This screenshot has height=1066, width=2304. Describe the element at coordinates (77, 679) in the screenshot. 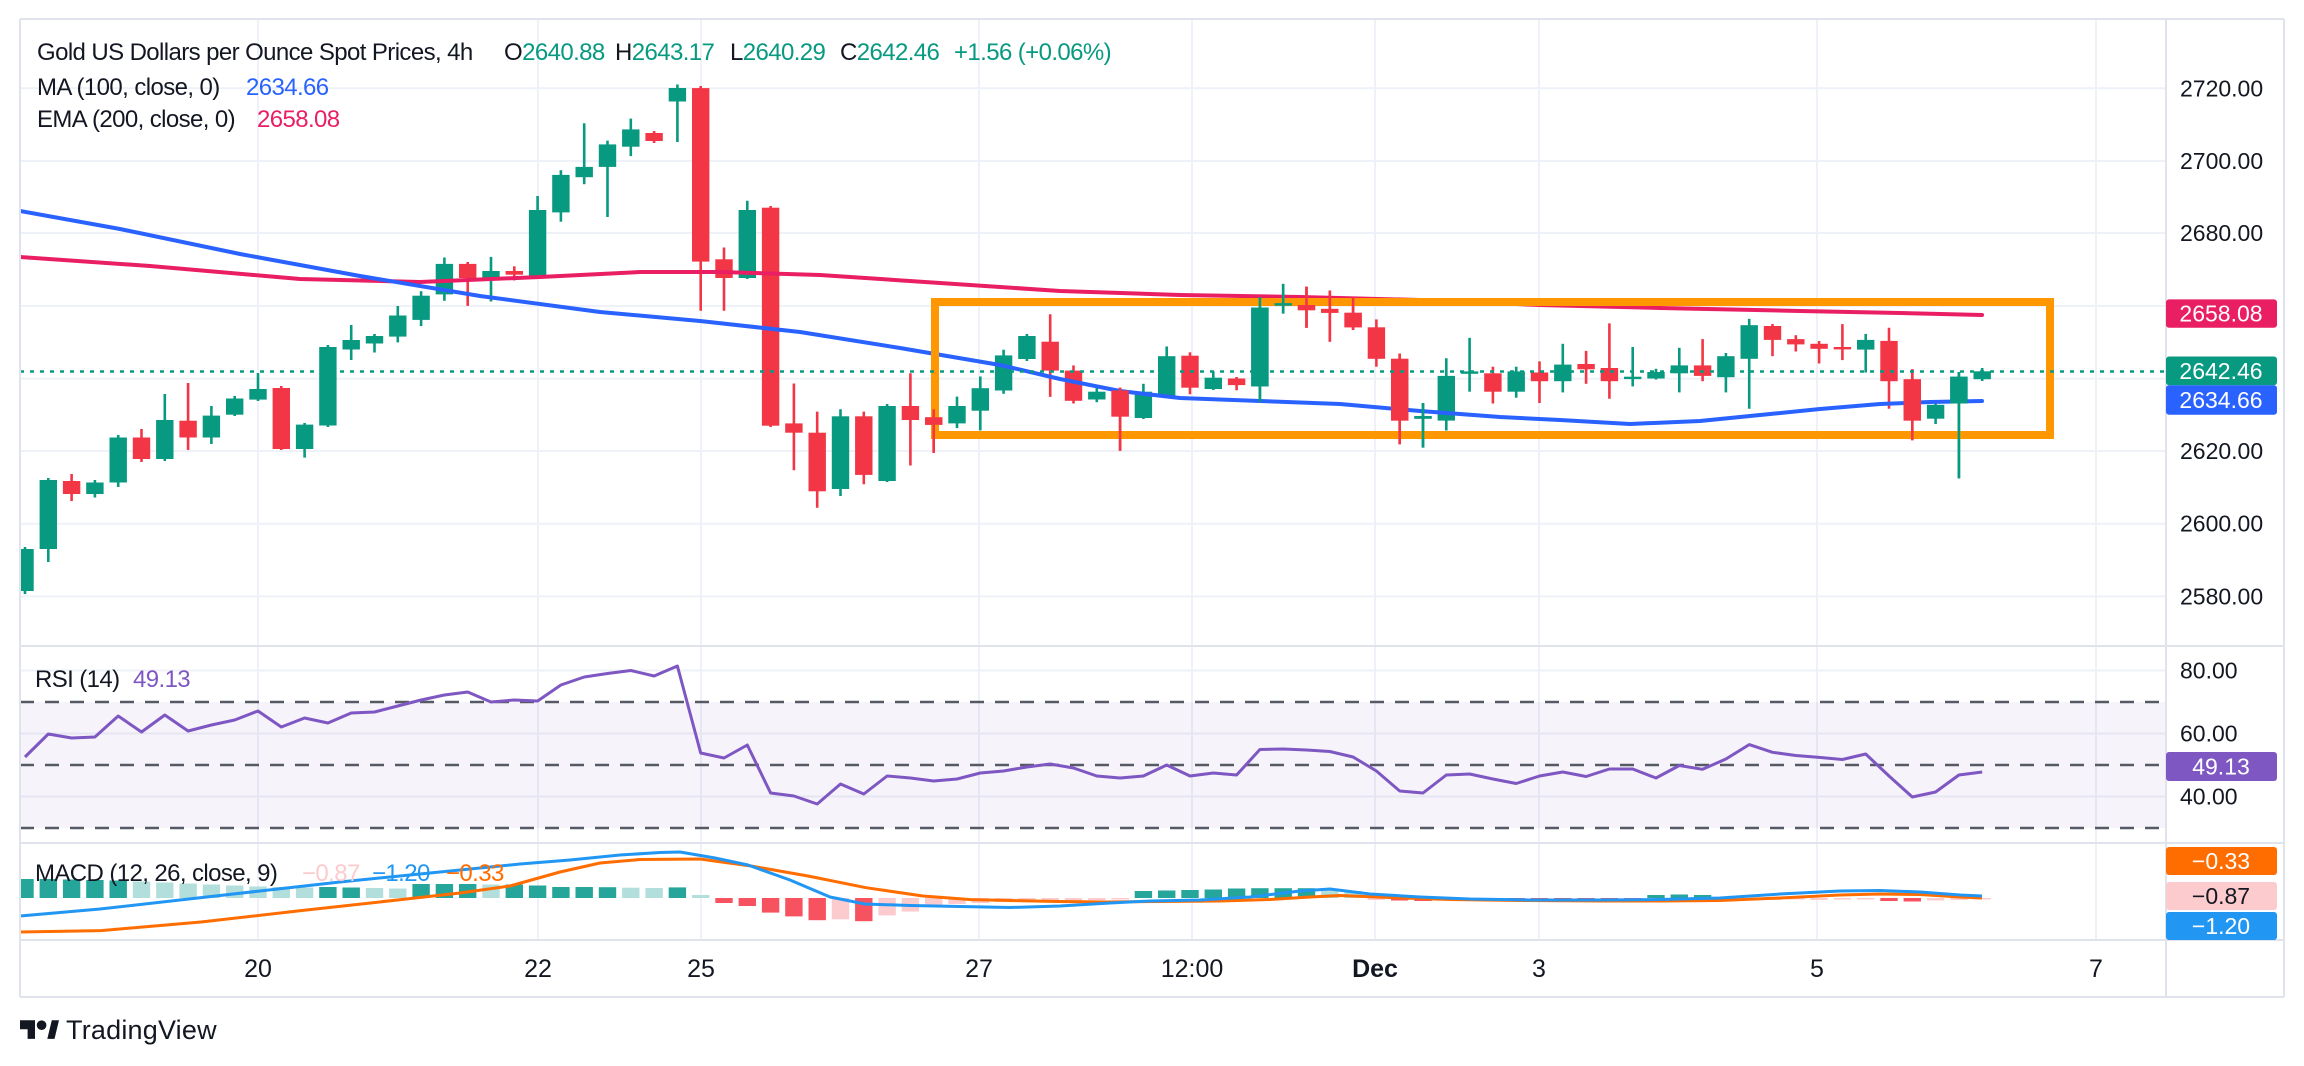

I see `svg-text: RSI (14)` at that location.